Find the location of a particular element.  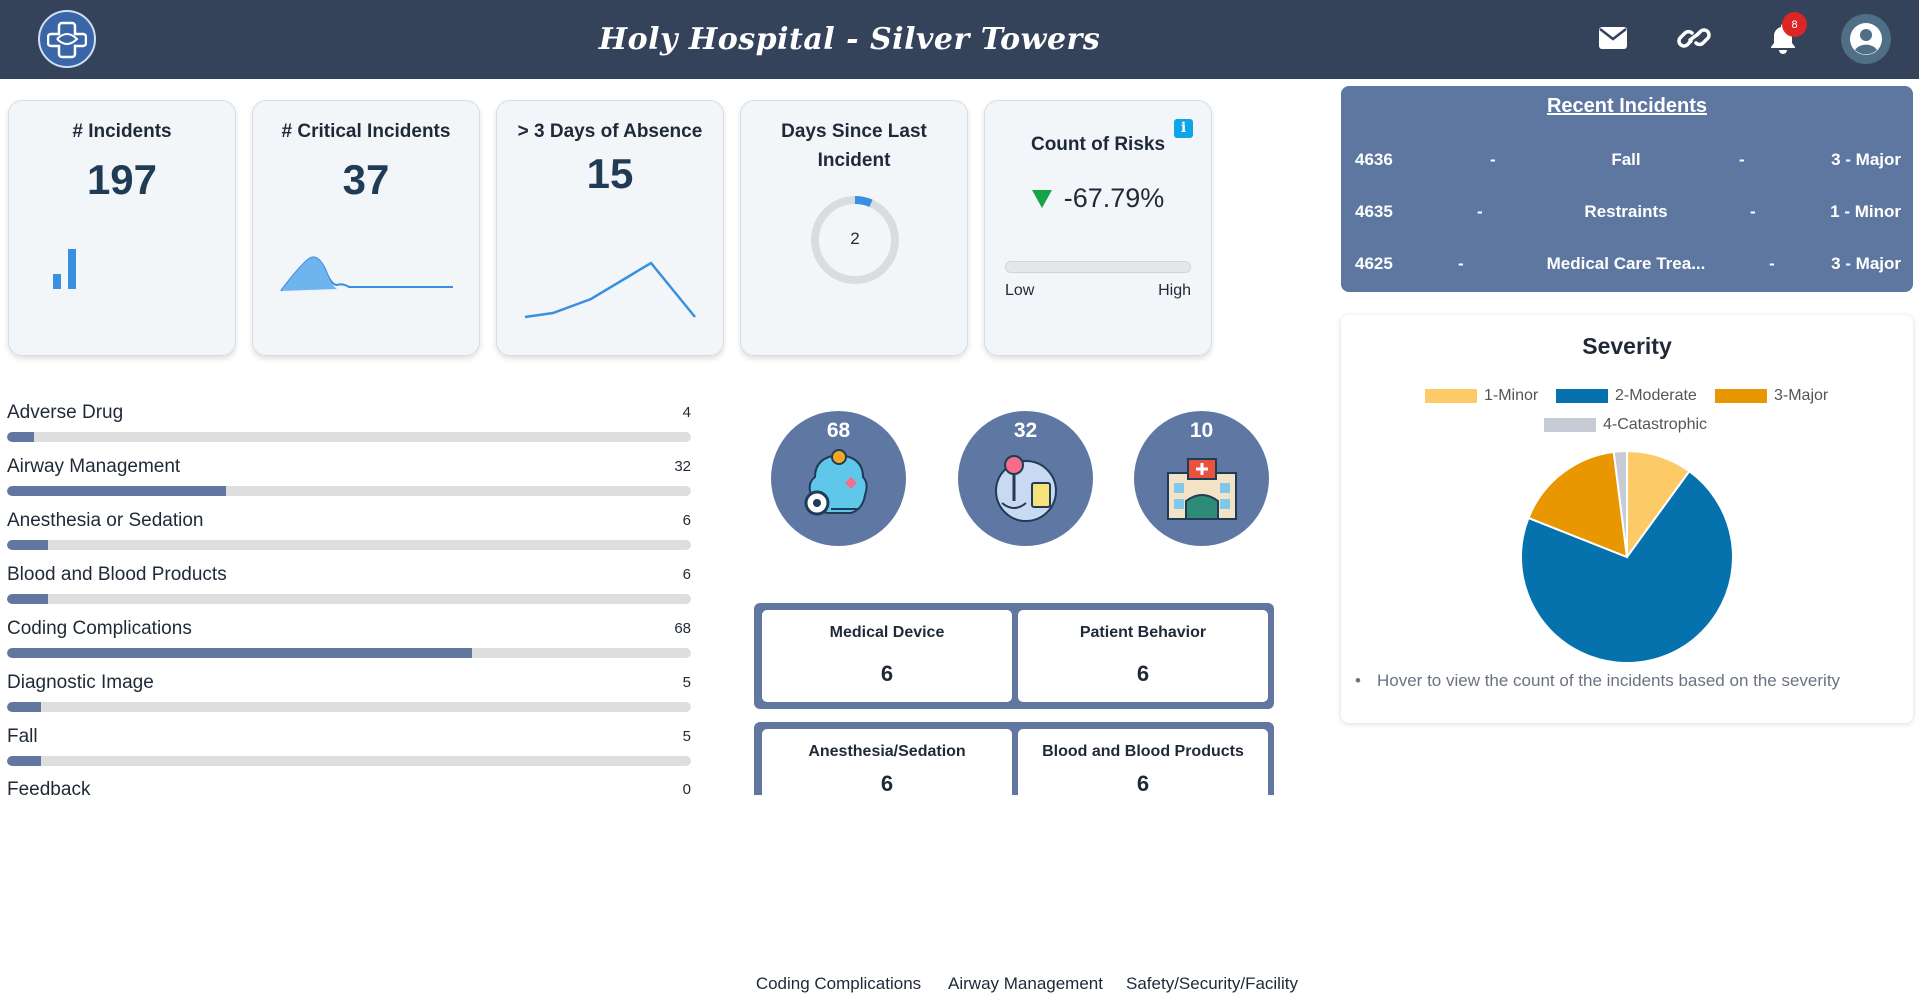

category-row: Blood and Blood Products 6 is located at coordinates (349, 591).